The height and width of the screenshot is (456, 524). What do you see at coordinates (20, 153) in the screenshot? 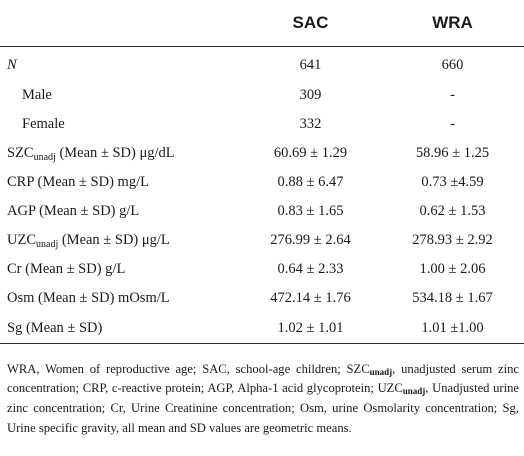
I see `row-label-main: SZC` at bounding box center [20, 153].